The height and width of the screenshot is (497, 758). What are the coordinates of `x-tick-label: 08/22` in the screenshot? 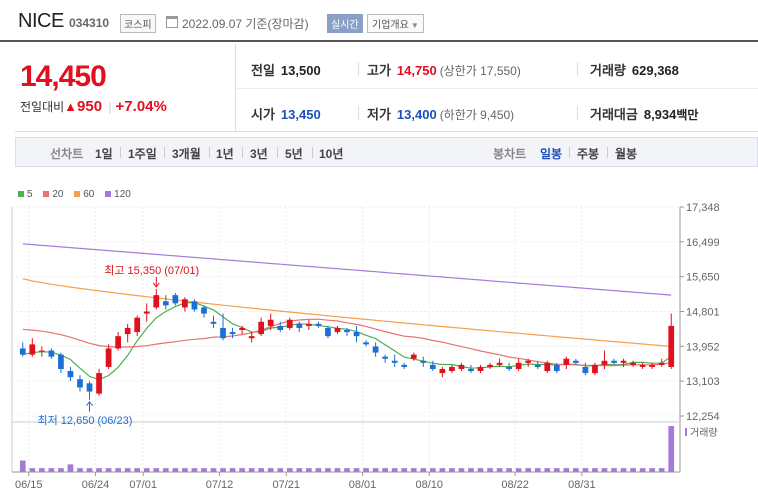 It's located at (515, 485).